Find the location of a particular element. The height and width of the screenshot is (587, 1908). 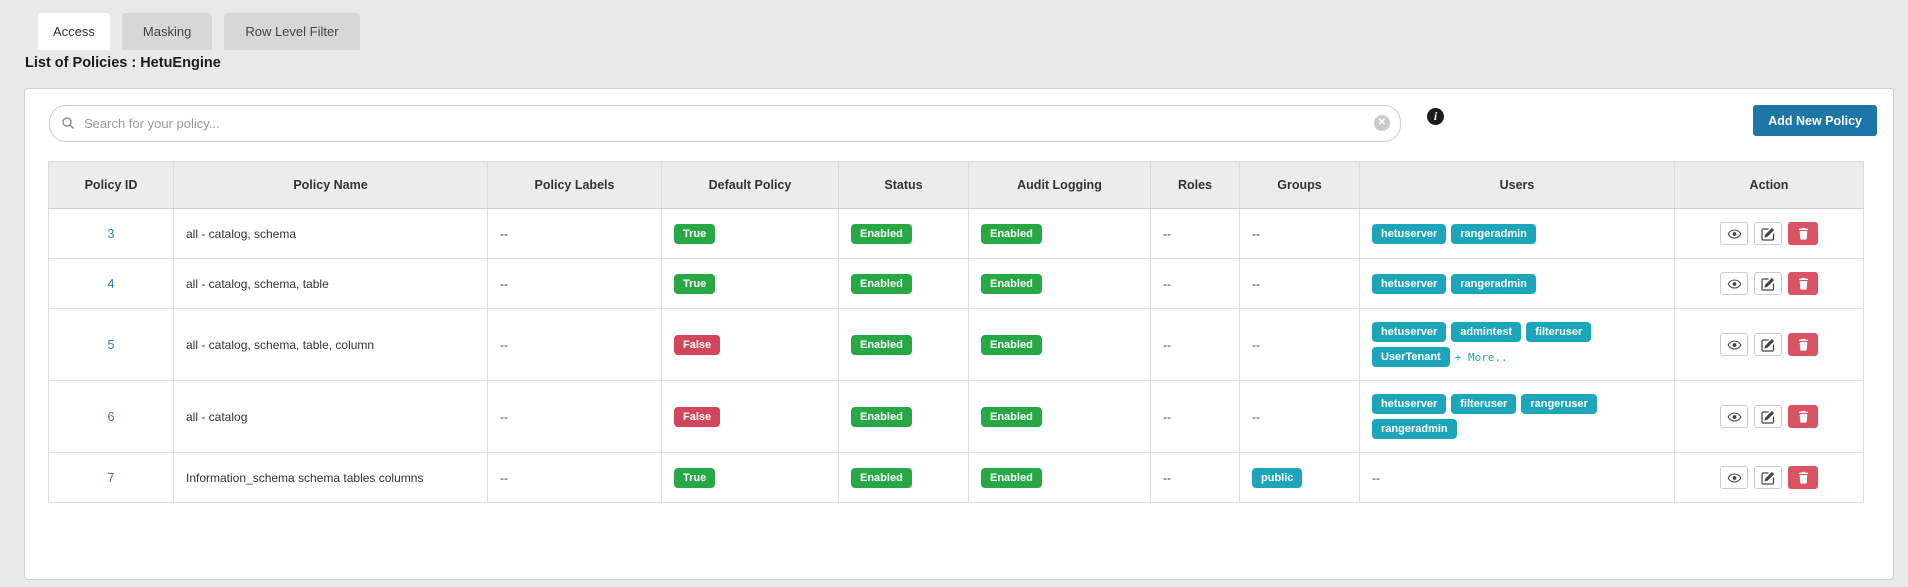

cell-default-policy: False is located at coordinates (750, 416).